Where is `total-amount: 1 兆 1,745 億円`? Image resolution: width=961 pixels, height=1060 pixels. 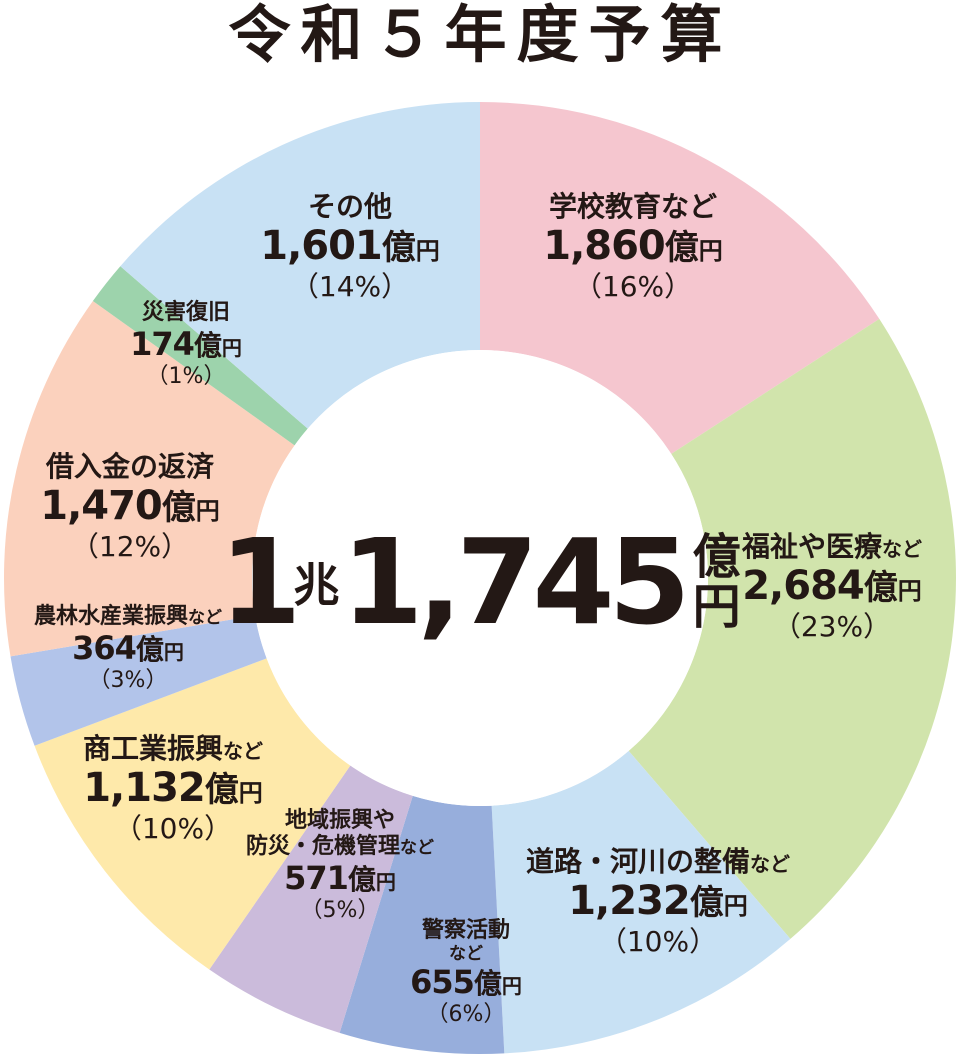
total-amount: 1 兆 1,745 億円 is located at coordinates (480, 582).